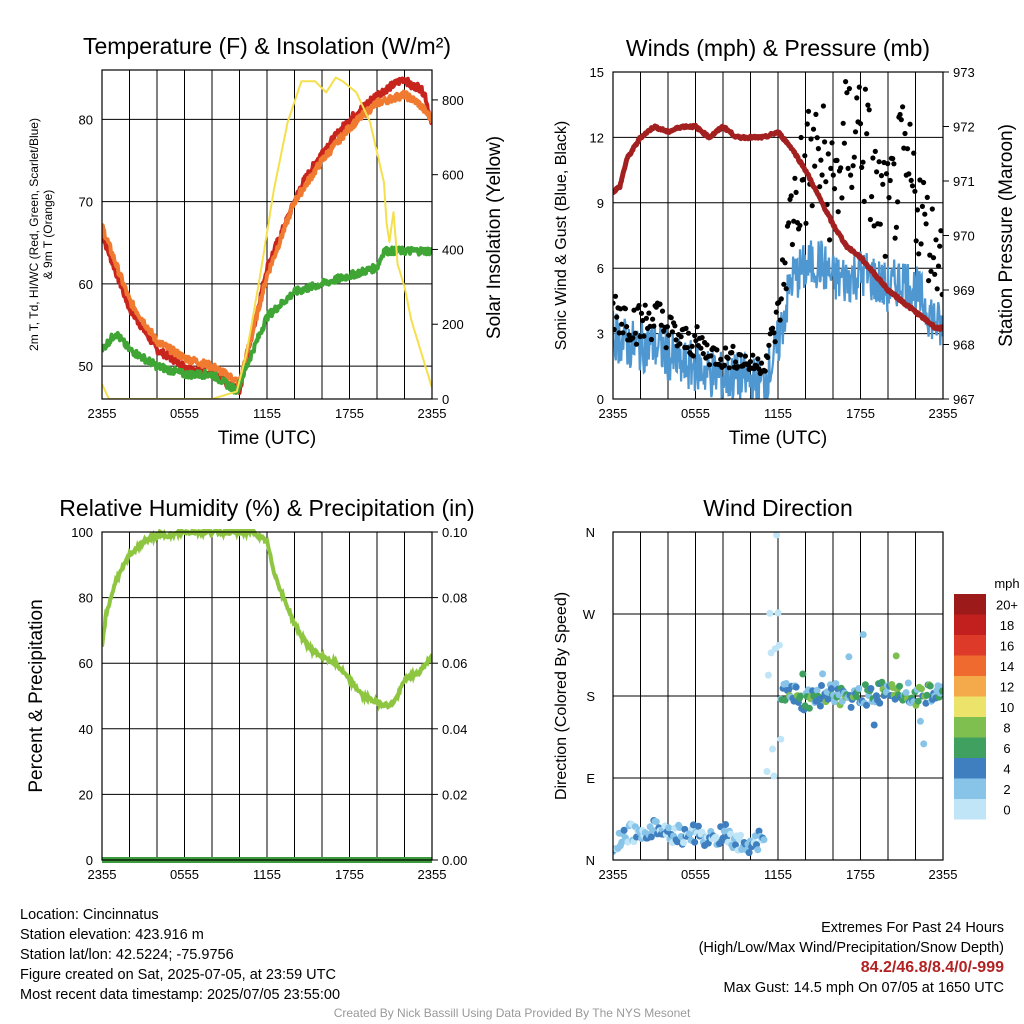  I want to click on y-axis-label: Sonic Wind & Gust (Blue, Black), so click(561, 235).